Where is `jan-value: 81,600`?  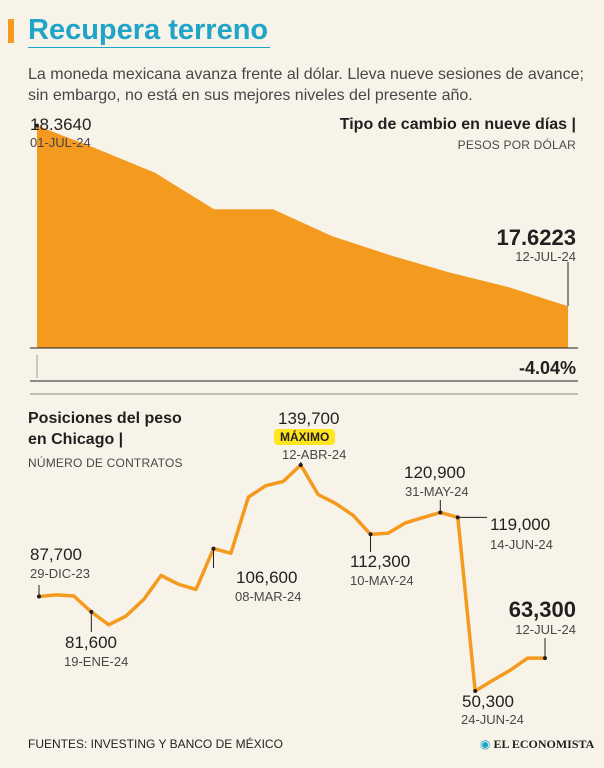
jan-value: 81,600 is located at coordinates (91, 642).